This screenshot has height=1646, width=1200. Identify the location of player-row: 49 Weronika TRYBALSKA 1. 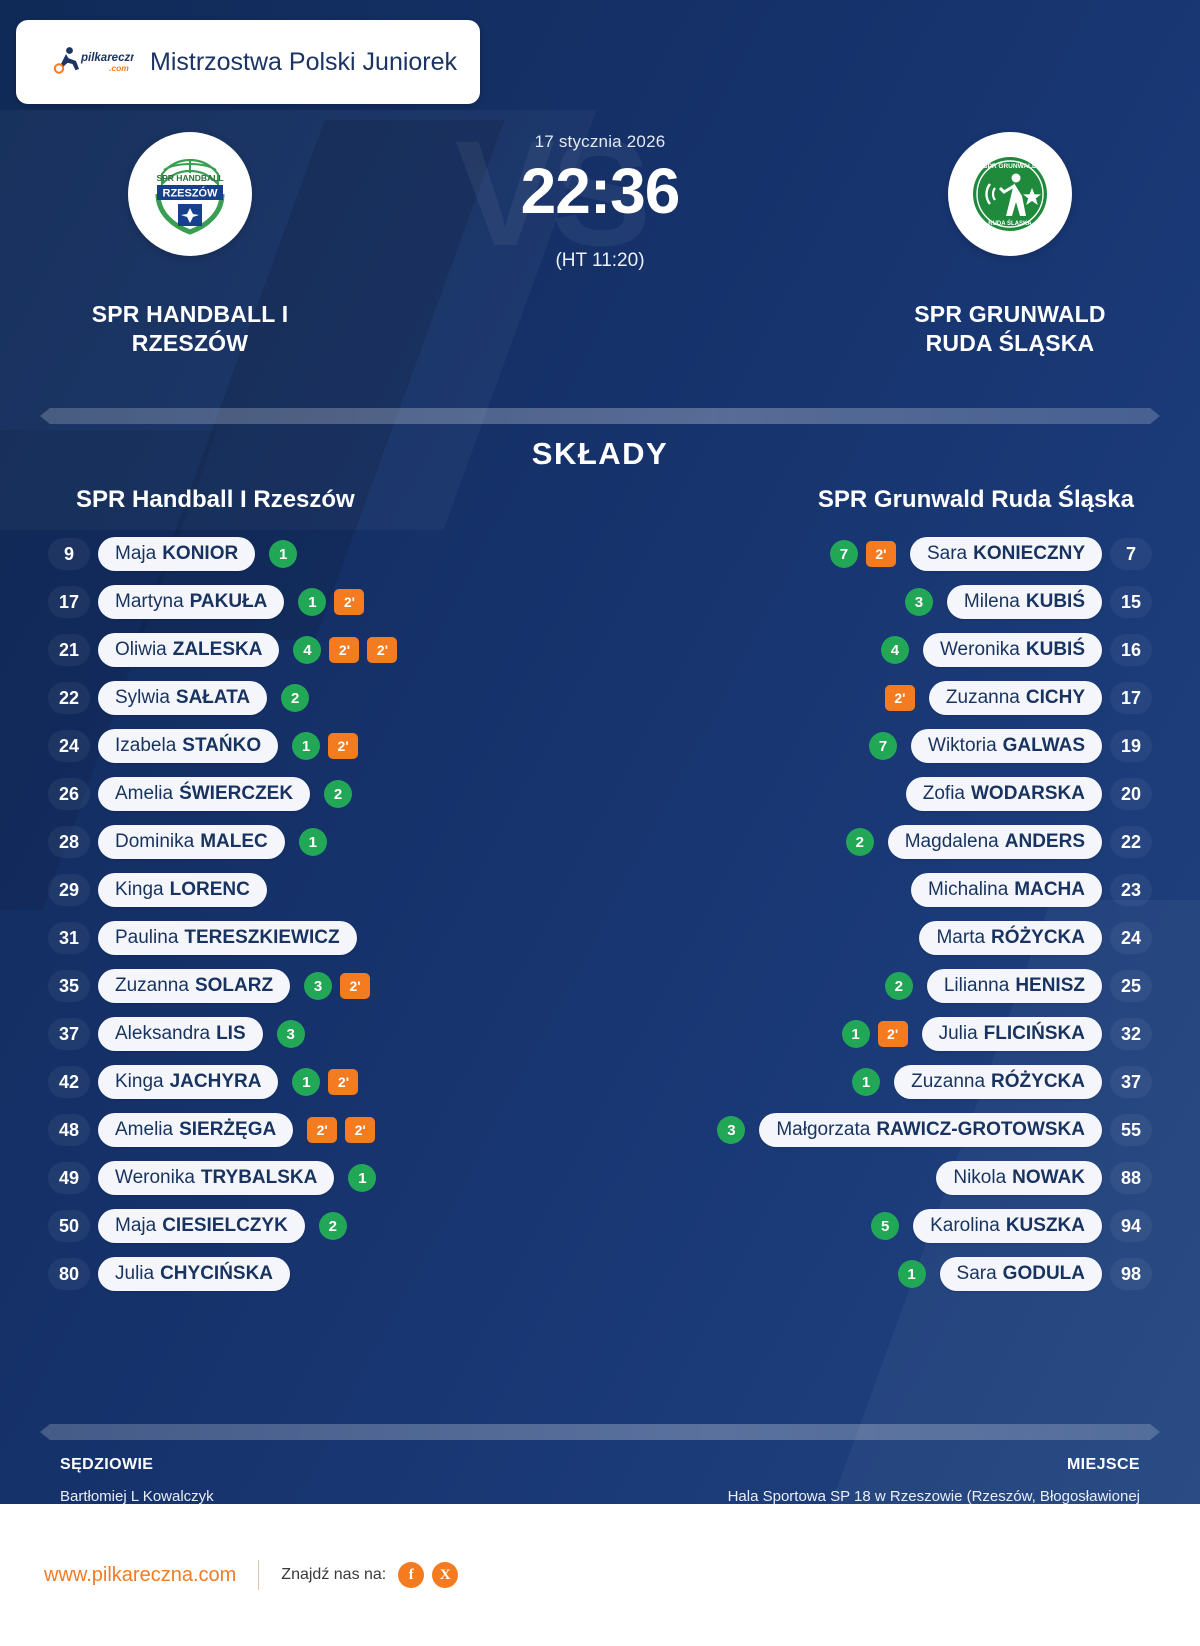
(320, 1178).